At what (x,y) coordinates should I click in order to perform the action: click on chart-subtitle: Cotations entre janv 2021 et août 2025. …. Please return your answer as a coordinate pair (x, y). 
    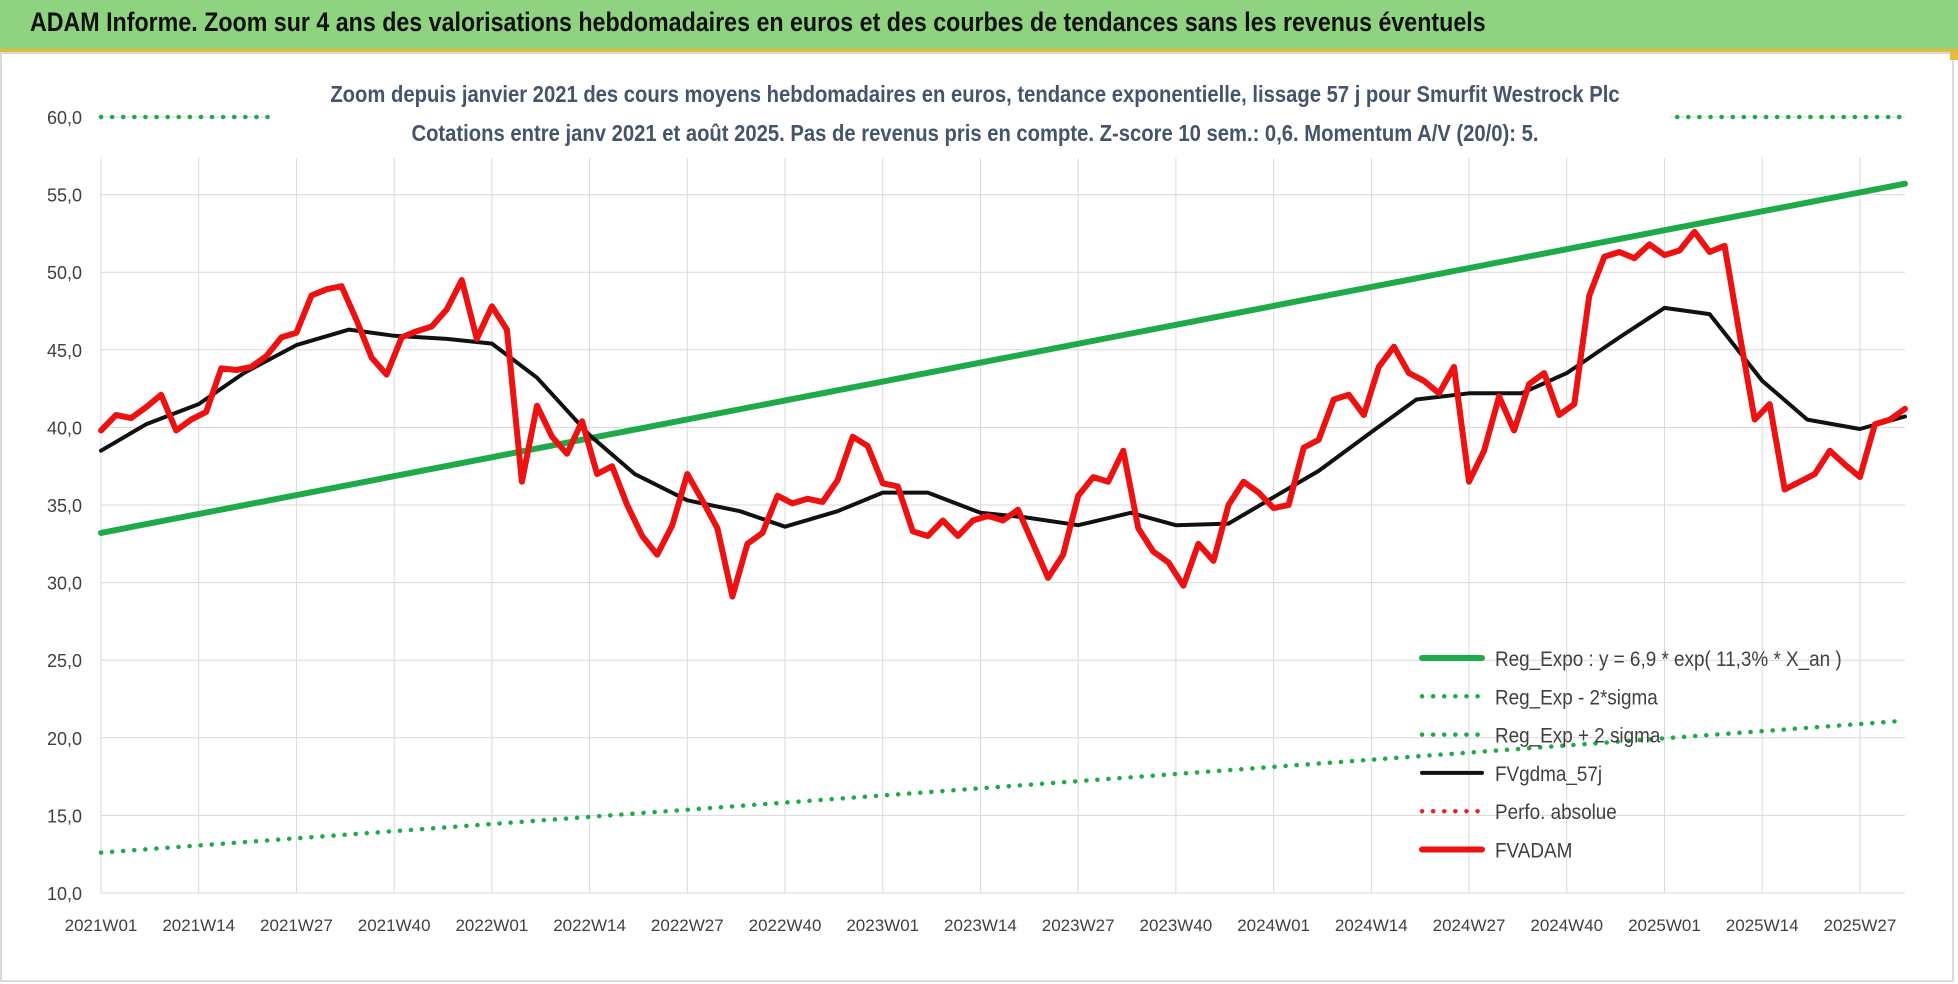
    Looking at the image, I should click on (974, 133).